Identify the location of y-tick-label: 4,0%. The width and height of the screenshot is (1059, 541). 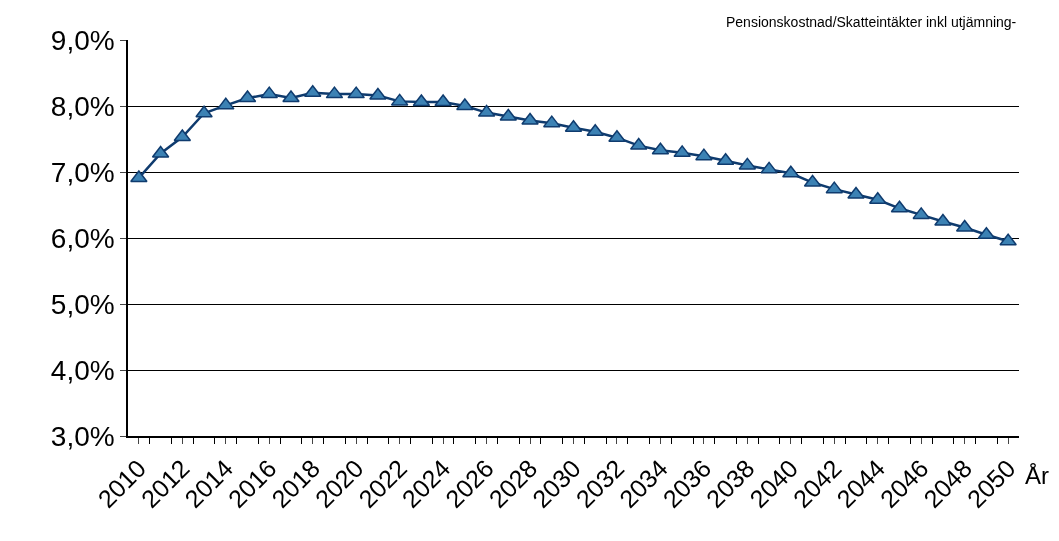
(82, 370).